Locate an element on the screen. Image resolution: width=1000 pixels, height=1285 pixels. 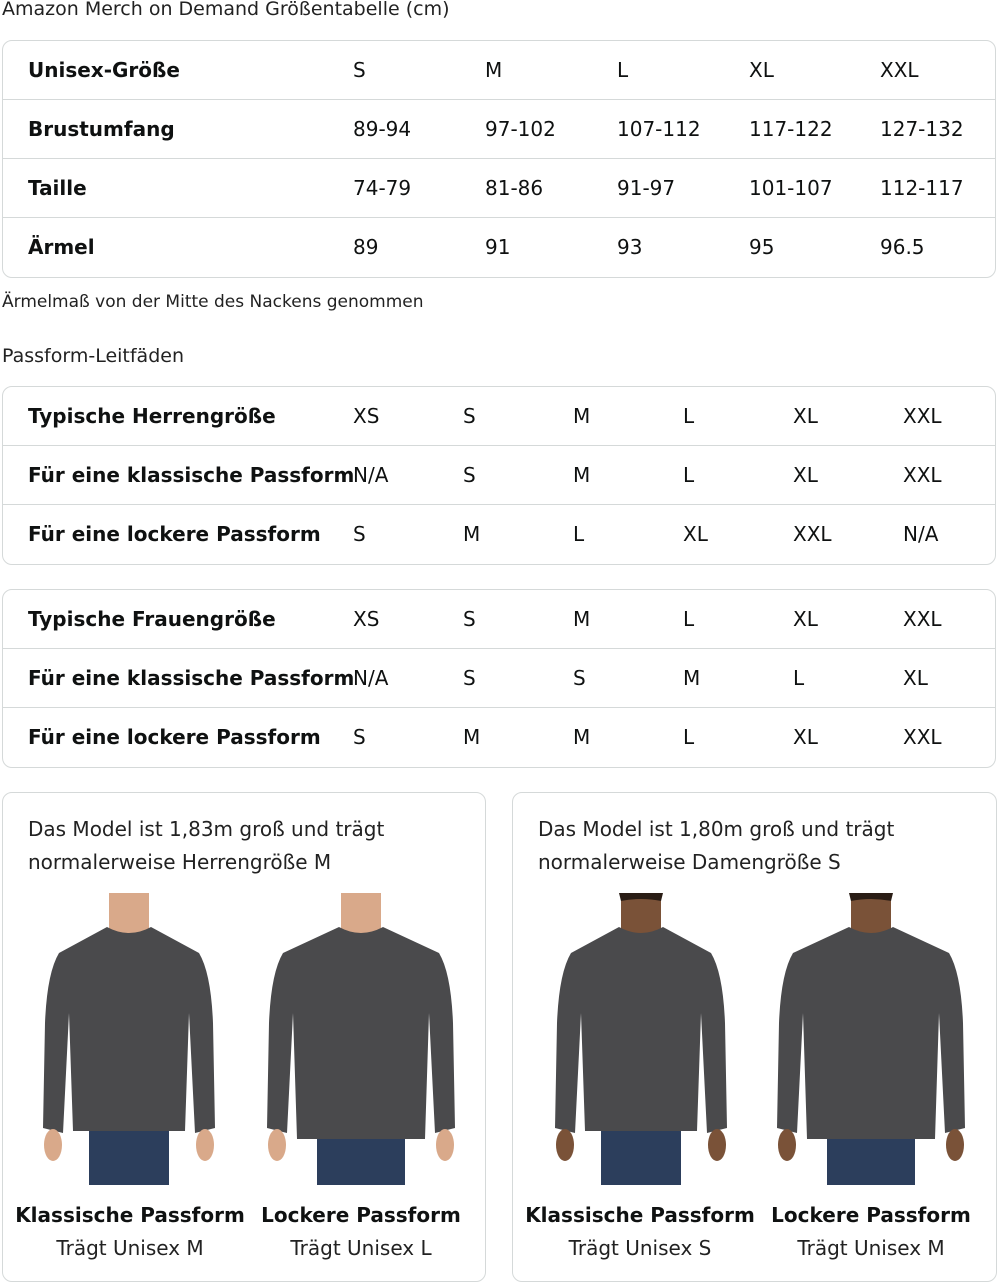
table-row: Ärmel 89 91 93 95 96.5 is located at coordinates (499, 247).